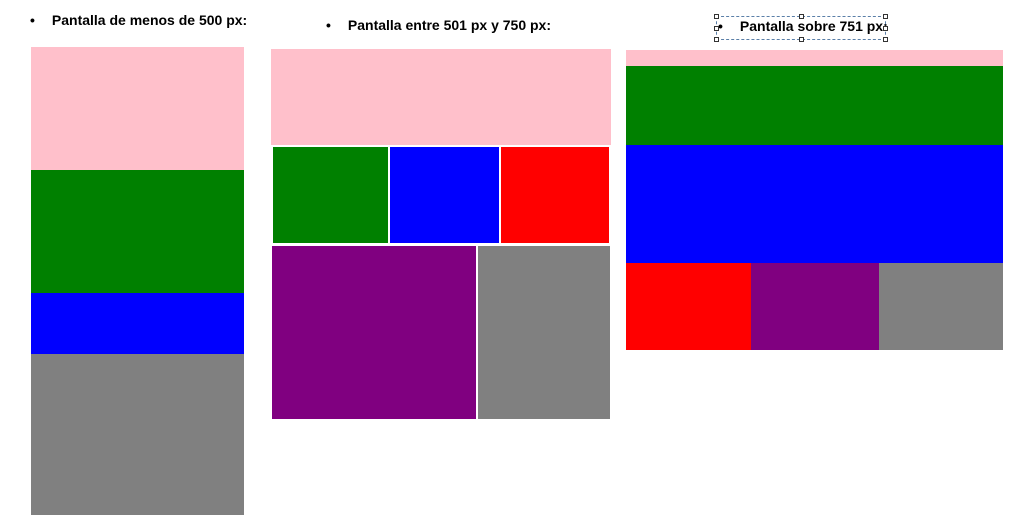 This screenshot has height=531, width=1019. Describe the element at coordinates (801, 39) in the screenshot. I see `resize-handle-bottom-center` at that location.